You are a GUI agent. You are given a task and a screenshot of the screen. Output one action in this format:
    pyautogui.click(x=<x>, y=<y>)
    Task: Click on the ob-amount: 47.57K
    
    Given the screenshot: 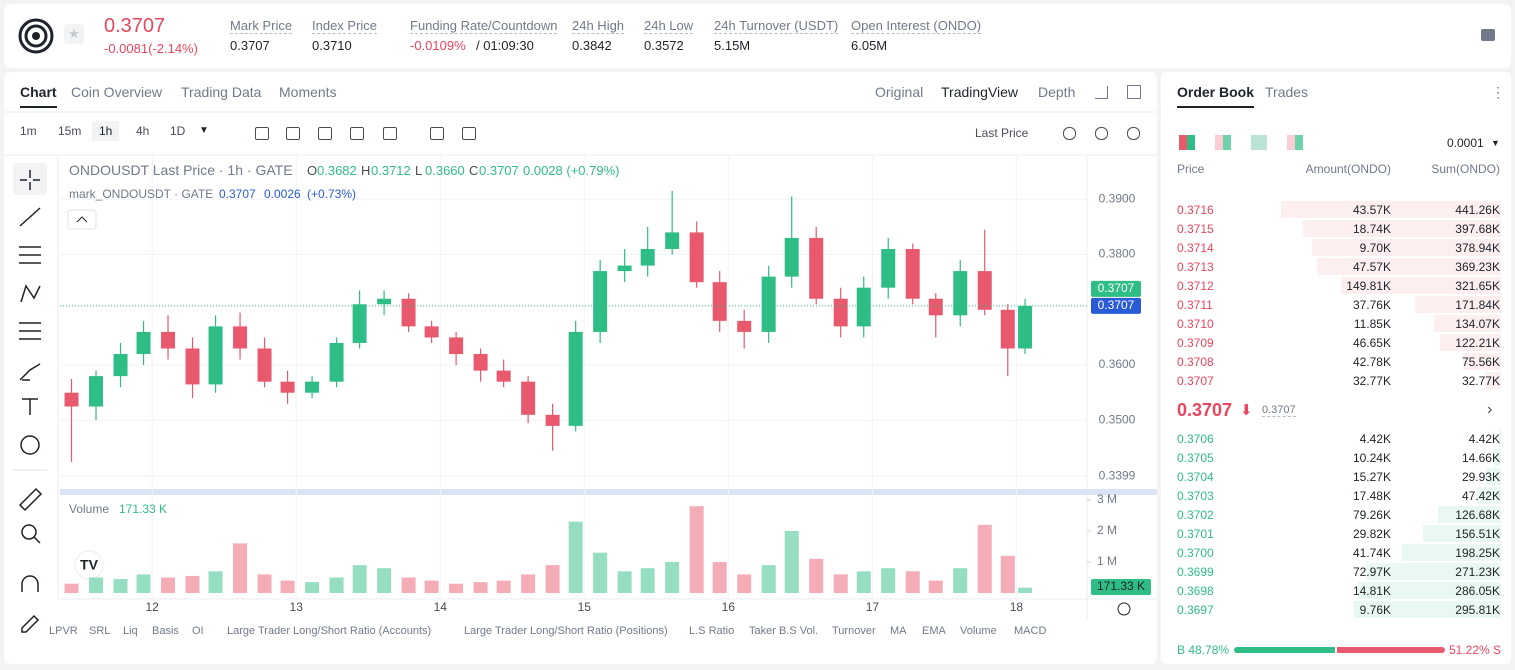 What is the action you would take?
    pyautogui.click(x=1371, y=267)
    